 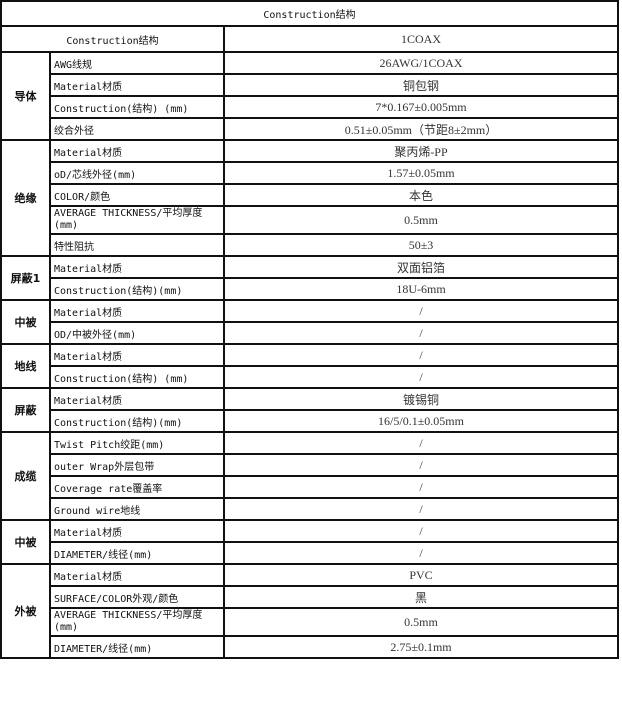 I want to click on table-row: Coverage rate覆盖率 /, so click(x=310, y=487).